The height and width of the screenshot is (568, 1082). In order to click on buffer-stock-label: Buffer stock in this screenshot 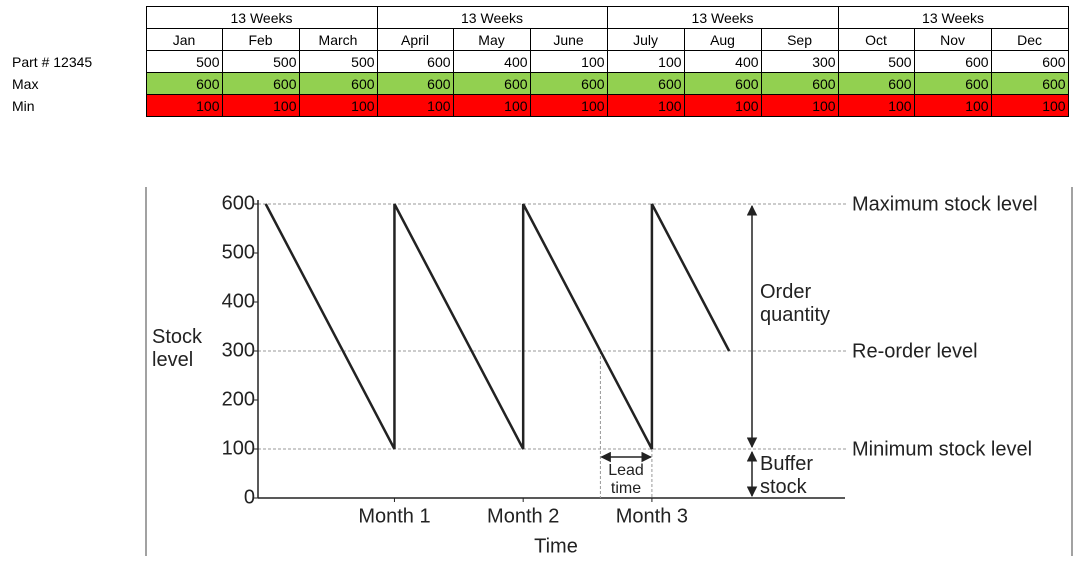, I will do `click(786, 475)`.